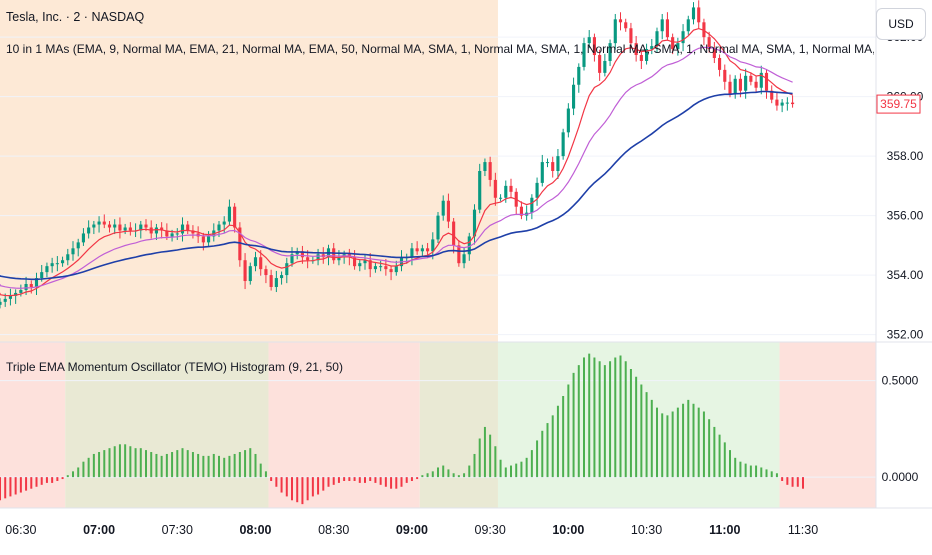  What do you see at coordinates (905, 335) in the screenshot?
I see `price-tick-label: 352.00` at bounding box center [905, 335].